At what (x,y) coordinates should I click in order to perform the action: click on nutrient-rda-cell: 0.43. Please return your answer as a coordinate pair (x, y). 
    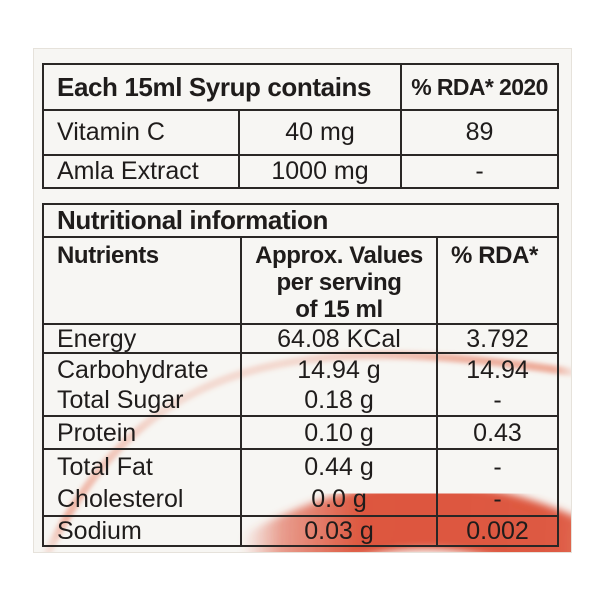
    Looking at the image, I should click on (497, 432).